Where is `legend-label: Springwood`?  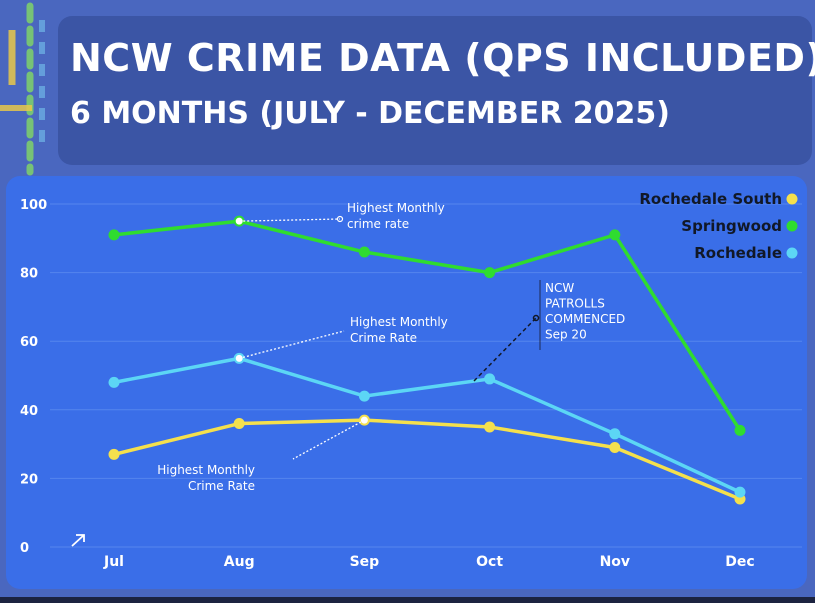 legend-label: Springwood is located at coordinates (731, 226).